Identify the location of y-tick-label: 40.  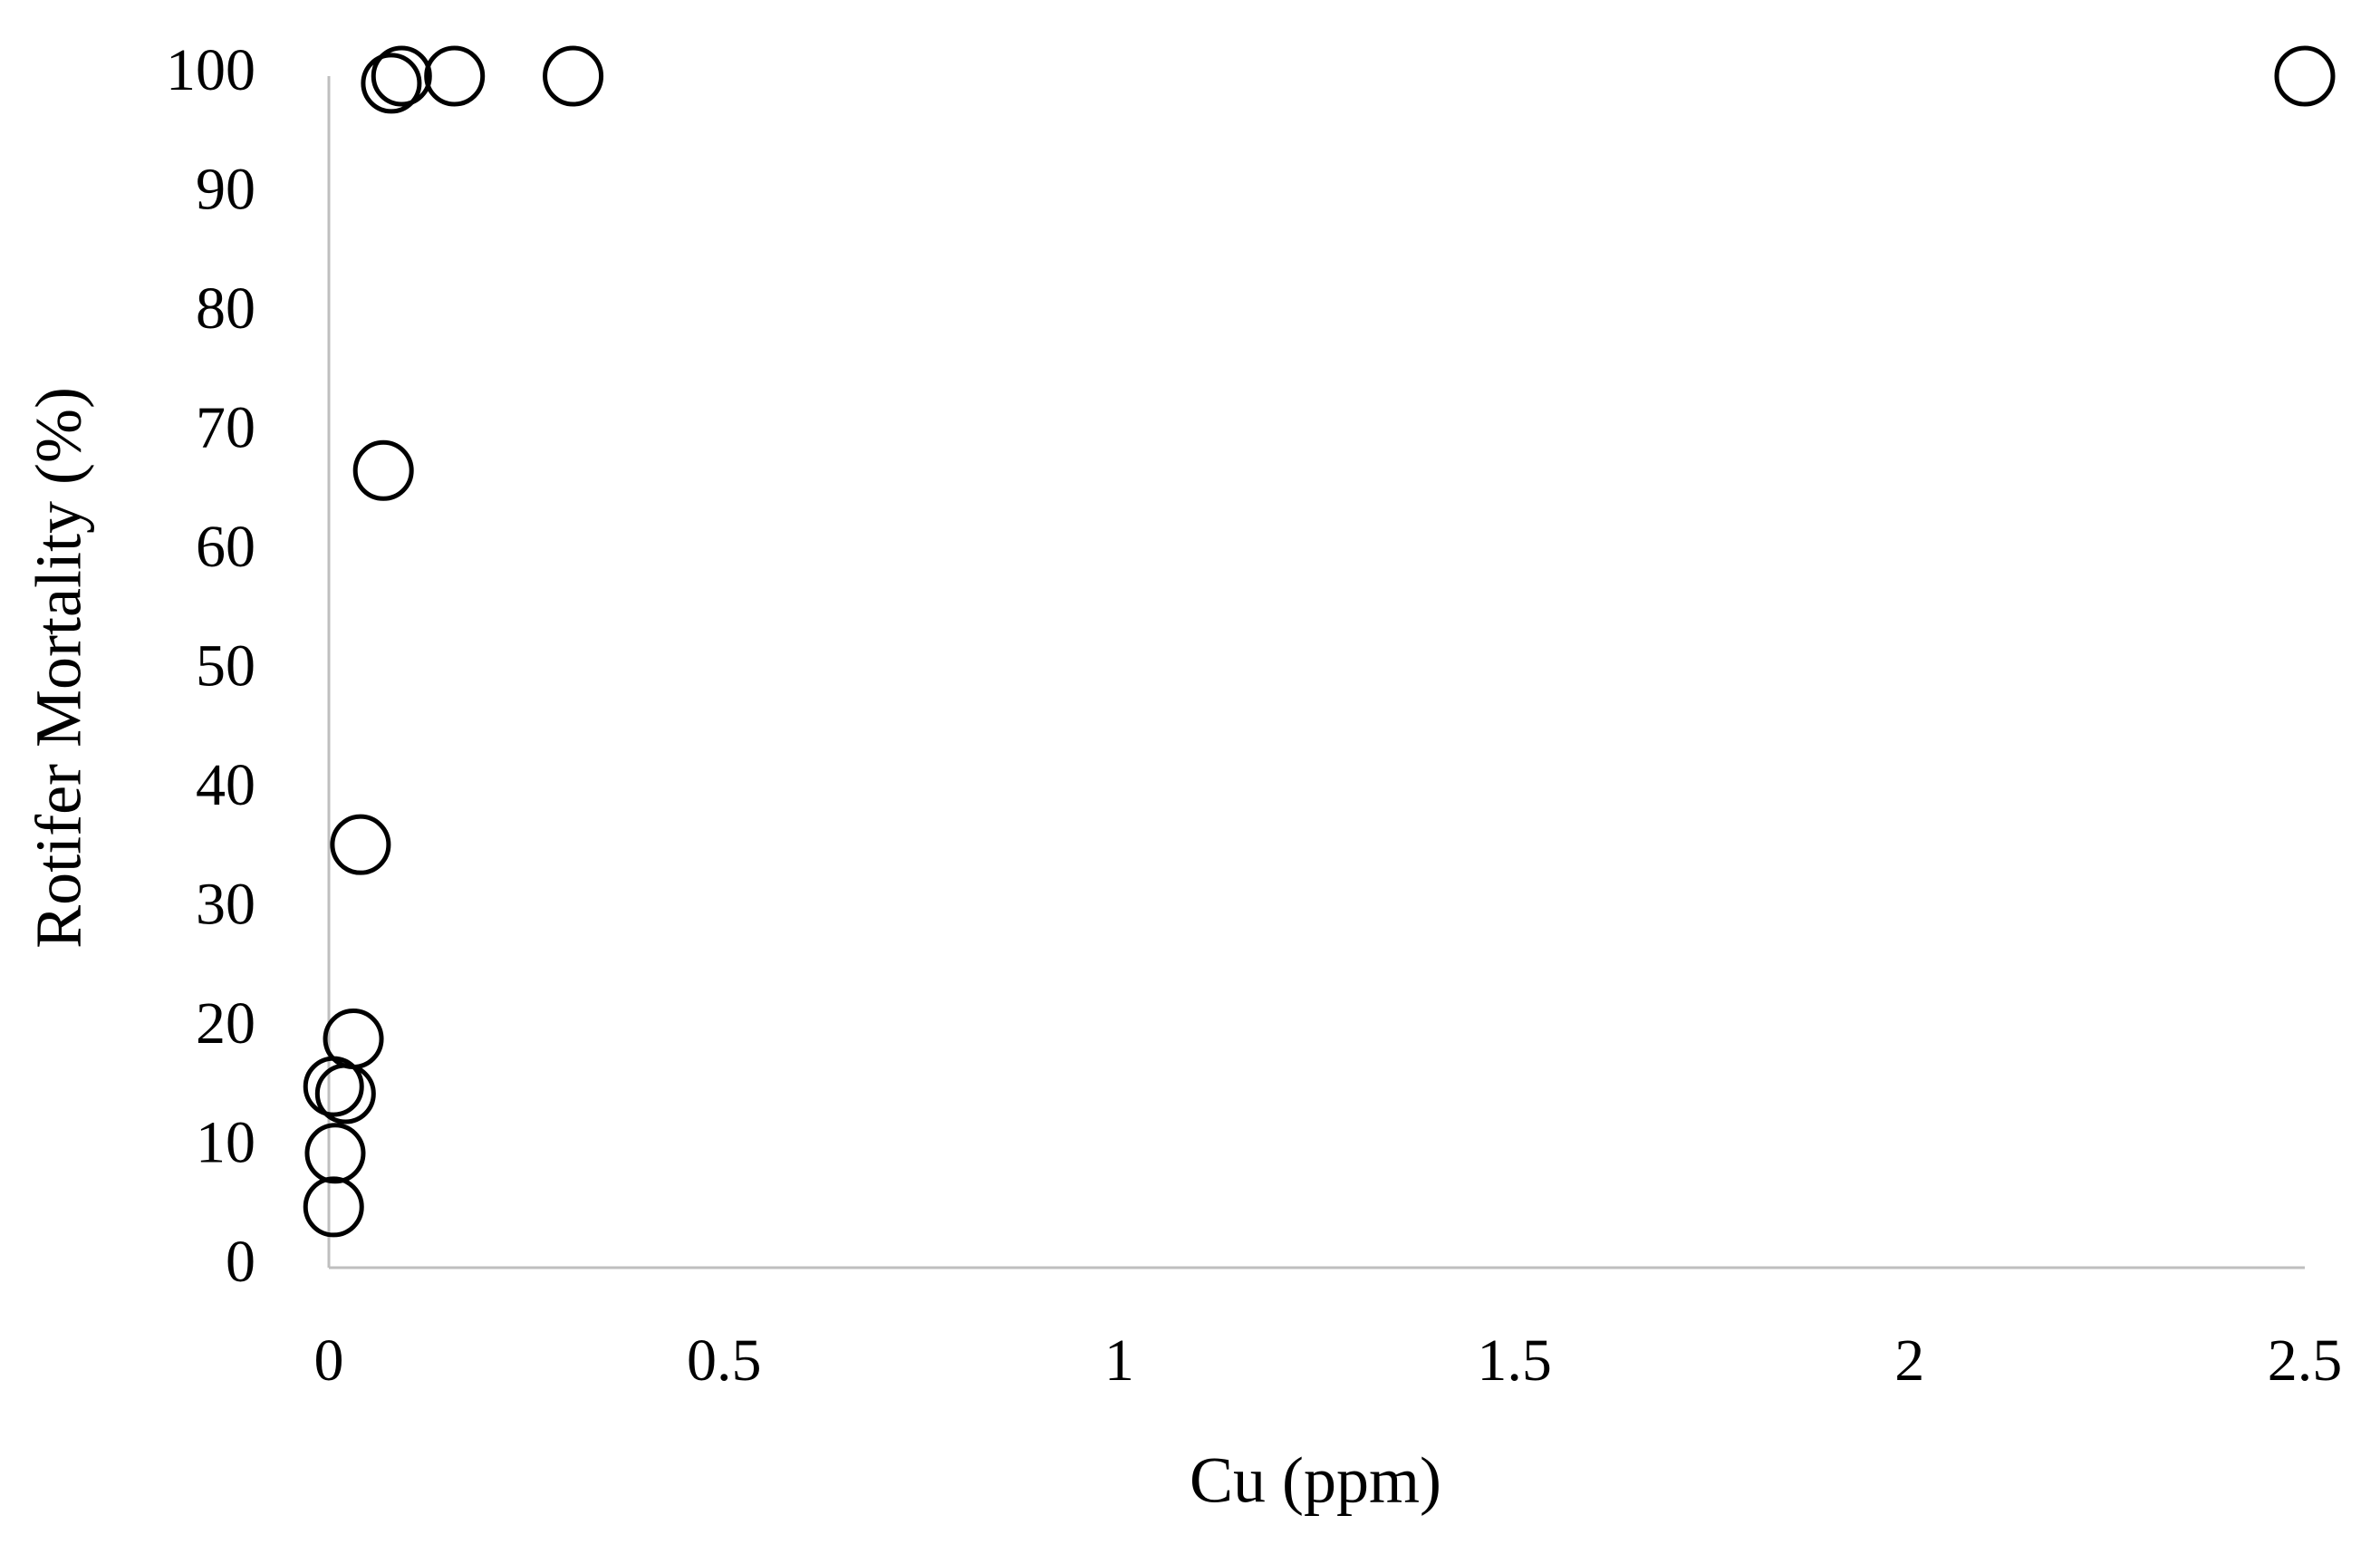
(225, 785).